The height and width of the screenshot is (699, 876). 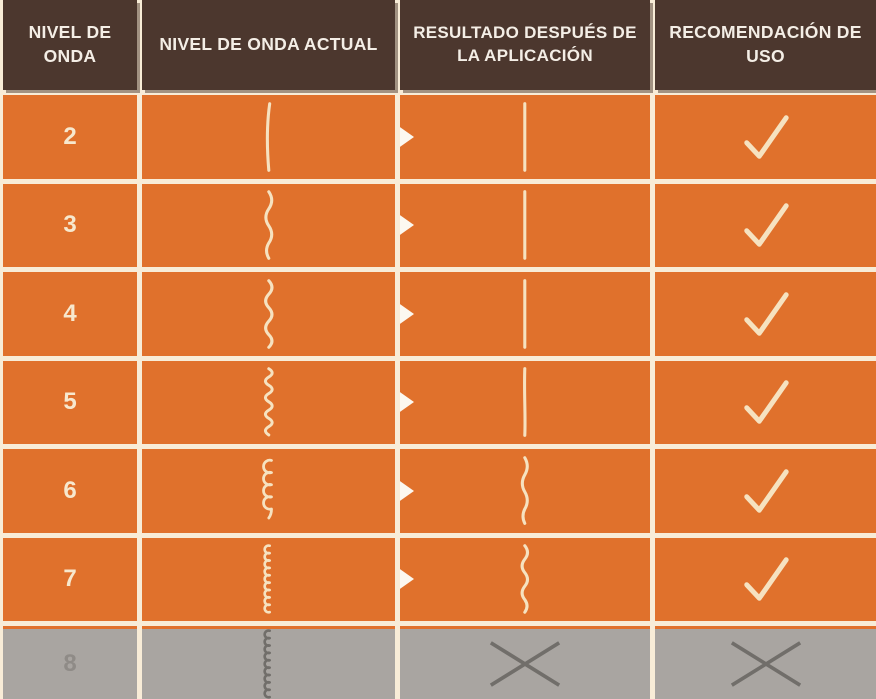 I want to click on level-number: 4, so click(x=70, y=313).